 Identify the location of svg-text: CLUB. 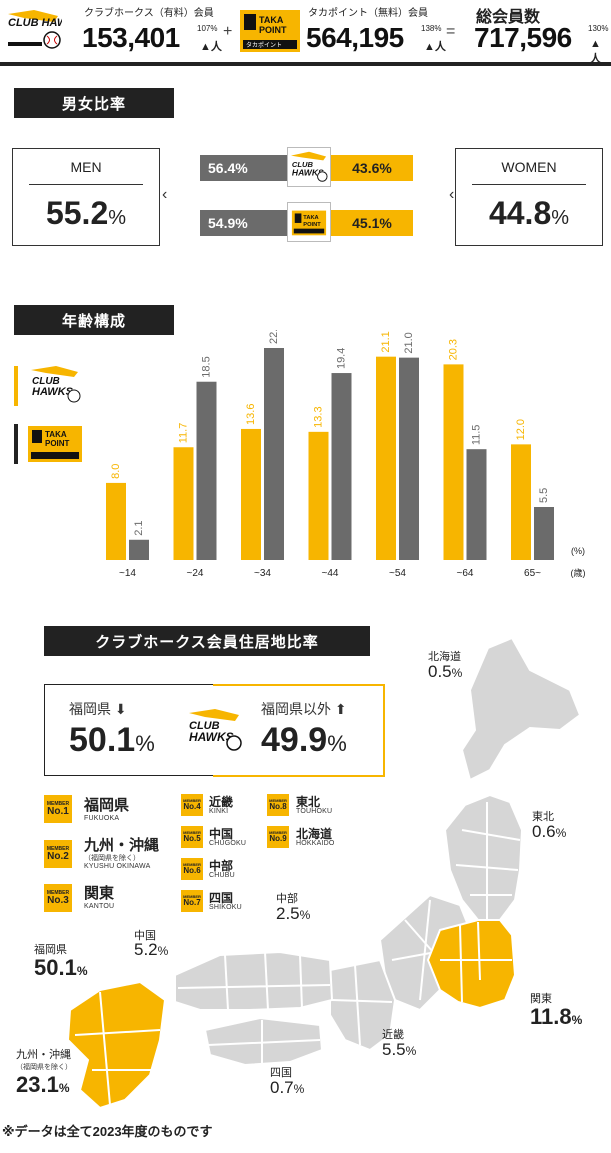
(204, 726).